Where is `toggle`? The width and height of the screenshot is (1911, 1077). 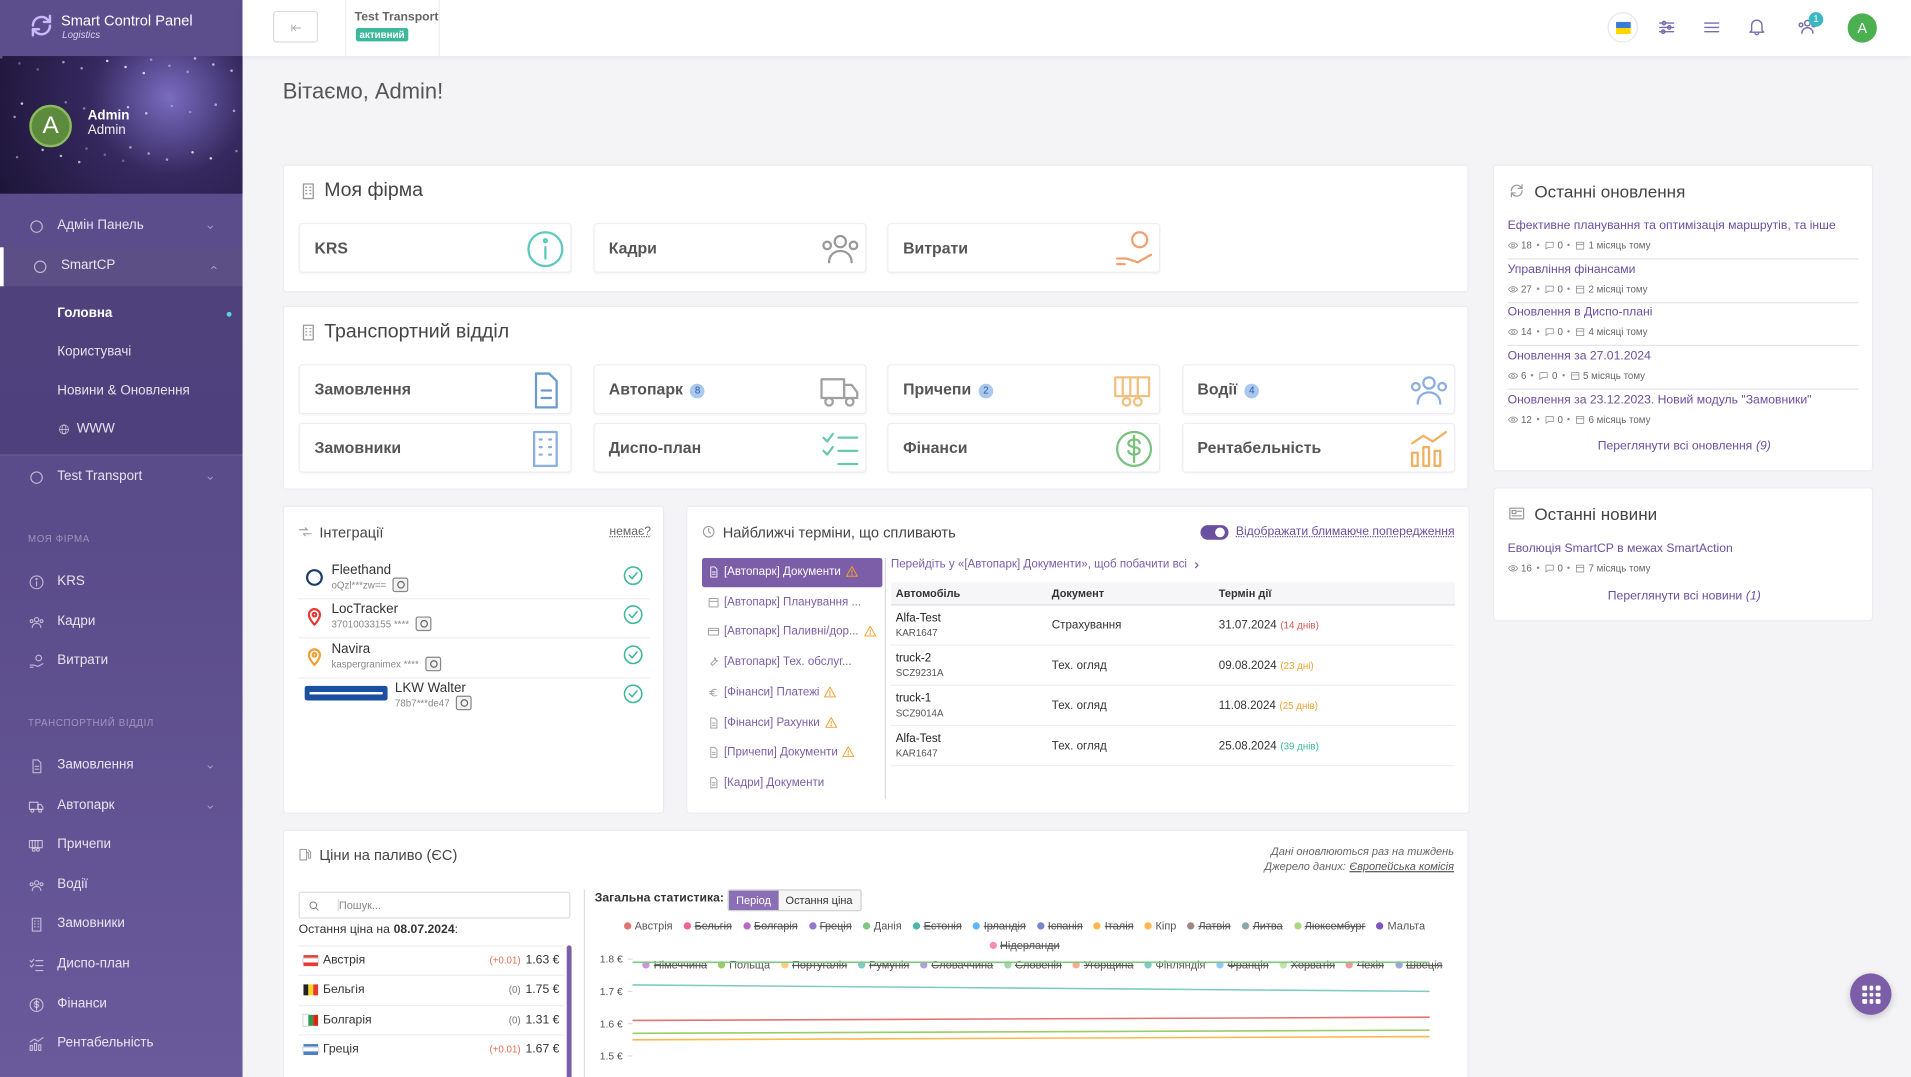
toggle is located at coordinates (1214, 532).